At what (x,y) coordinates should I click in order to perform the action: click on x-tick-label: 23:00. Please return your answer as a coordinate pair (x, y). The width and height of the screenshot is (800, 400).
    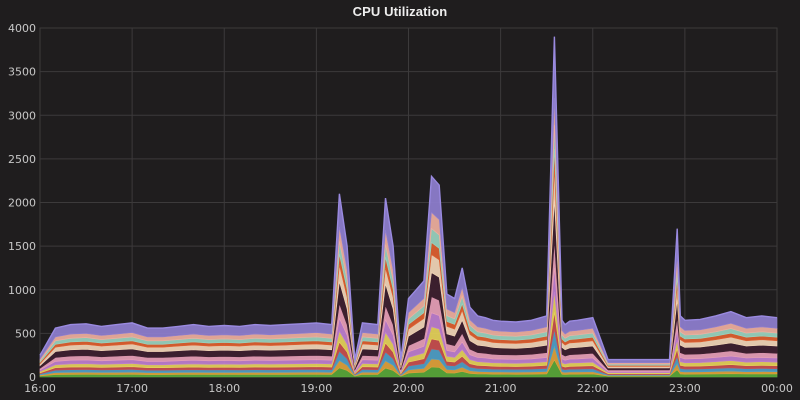
    Looking at the image, I should click on (685, 388).